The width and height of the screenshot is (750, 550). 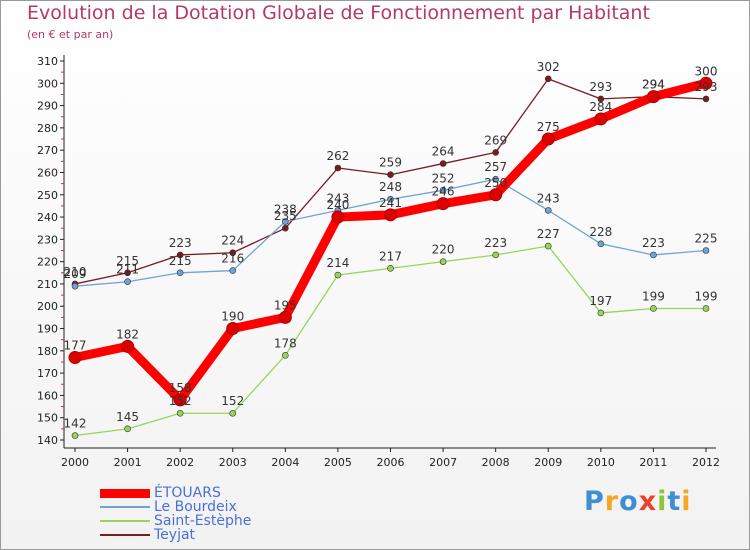 I want to click on y-tick-label: 160, so click(x=47, y=395).